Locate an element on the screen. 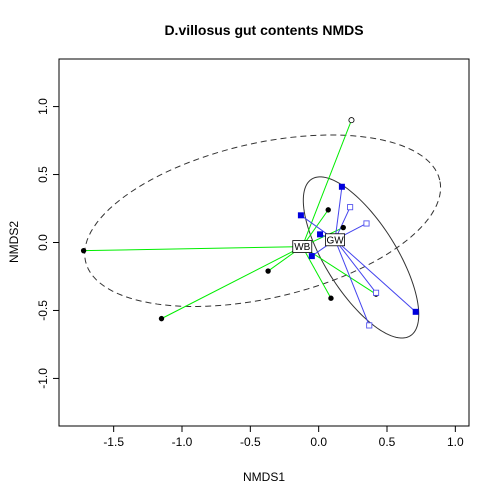 The height and width of the screenshot is (500, 500). centroid-label-wb: WB is located at coordinates (302, 247).